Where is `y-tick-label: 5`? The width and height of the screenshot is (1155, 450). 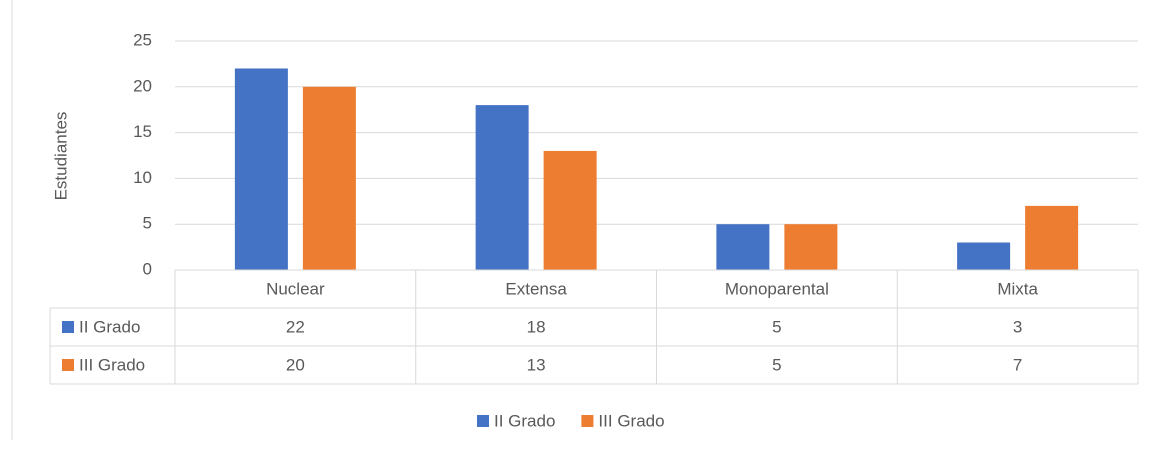 y-tick-label: 5 is located at coordinates (147, 223).